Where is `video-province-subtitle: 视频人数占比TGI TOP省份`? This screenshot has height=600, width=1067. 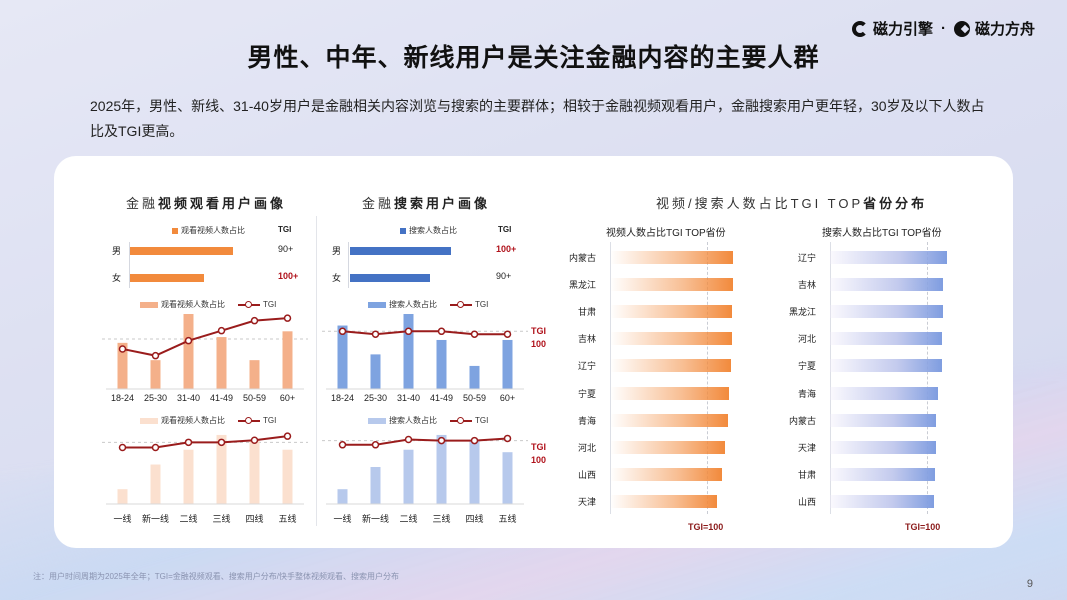
video-province-subtitle: 视频人数占比TGI TOP省份 is located at coordinates (666, 233).